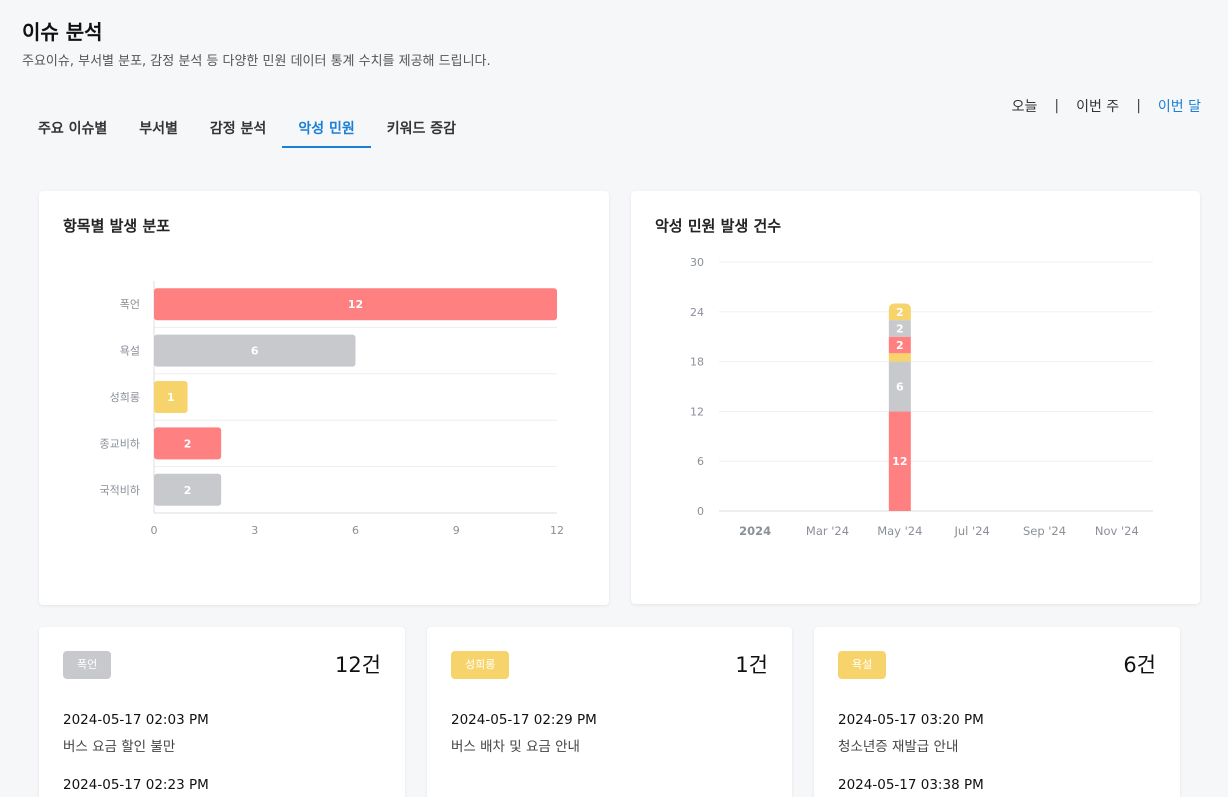 Image resolution: width=1228 pixels, height=797 pixels. I want to click on stat-card-harassment: 성희롱 1건 2024-05-17 02:29 PM 버스 배차 및 요금 안내, so click(609, 712).